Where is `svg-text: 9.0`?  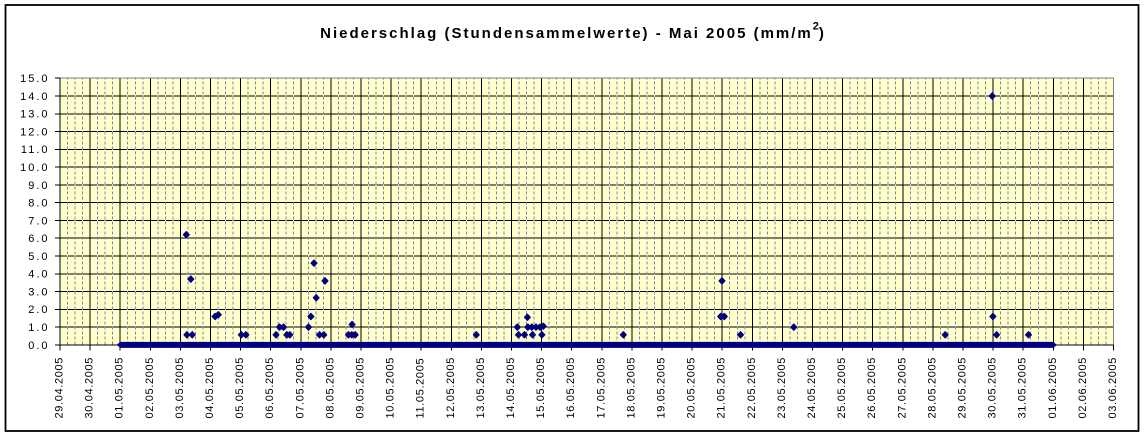
svg-text: 9.0 is located at coordinates (38, 186).